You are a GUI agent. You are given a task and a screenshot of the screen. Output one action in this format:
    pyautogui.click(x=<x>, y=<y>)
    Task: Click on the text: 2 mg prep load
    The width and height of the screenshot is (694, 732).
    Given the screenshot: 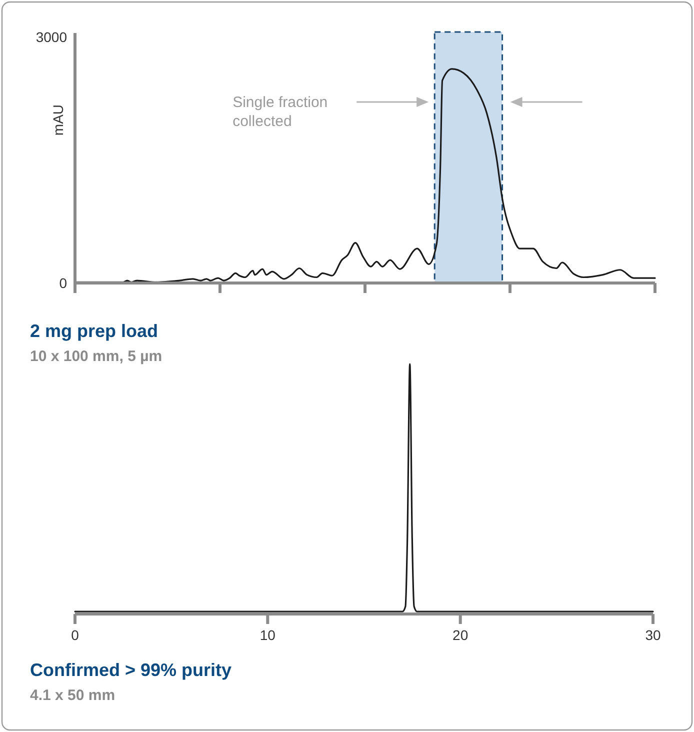 What is the action you would take?
    pyautogui.click(x=94, y=331)
    